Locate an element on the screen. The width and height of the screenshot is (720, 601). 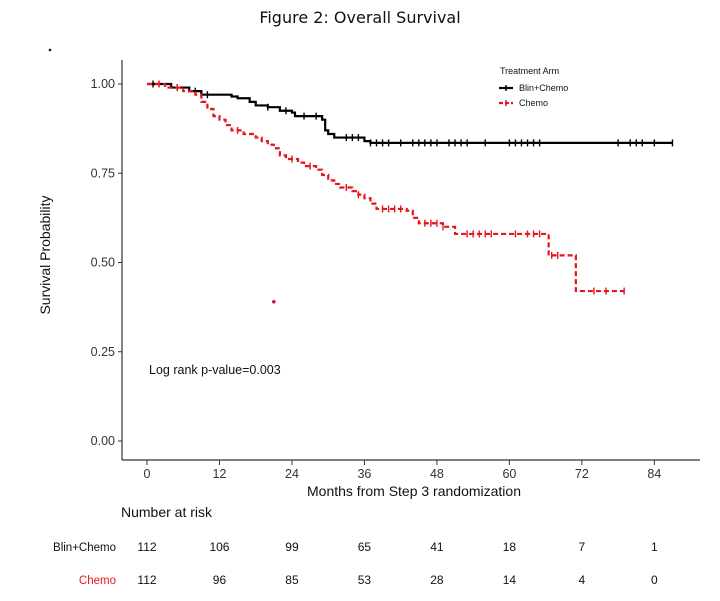
survival-curve-blin-chemo is located at coordinates (410, 113).